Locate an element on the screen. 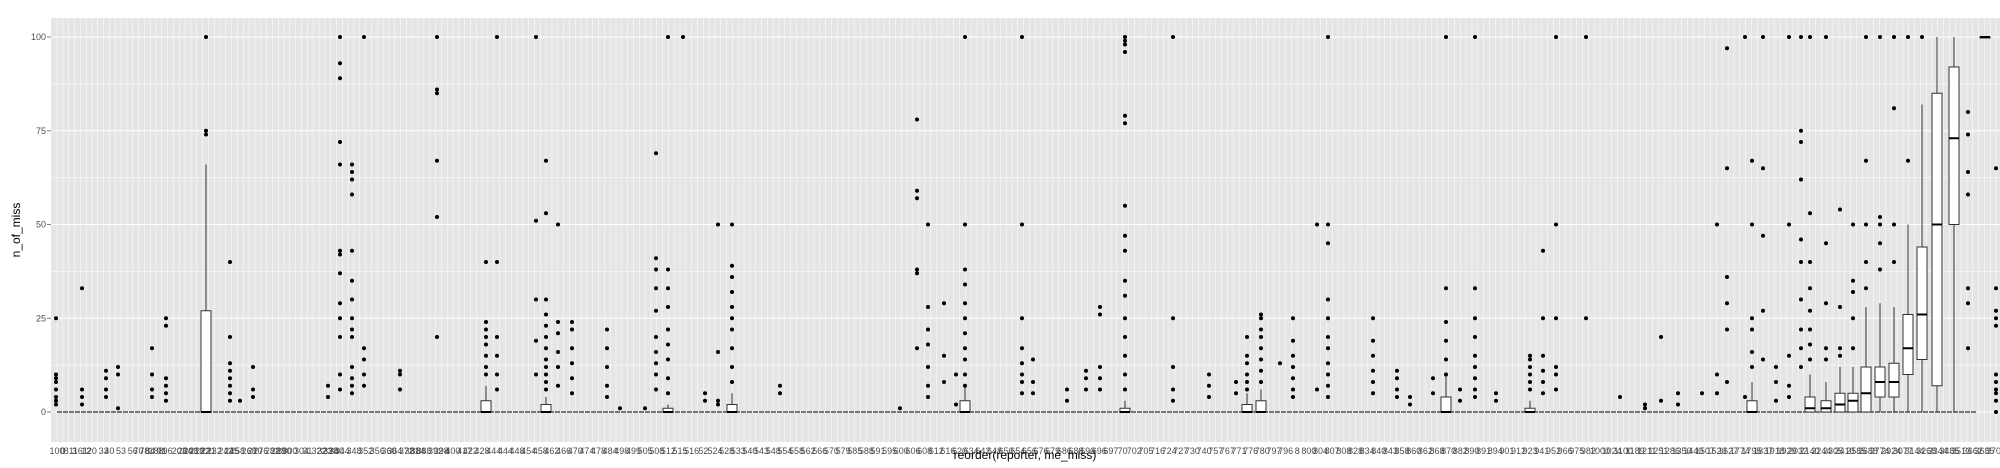  x-tick-label: 242 is located at coordinates (225, 451).